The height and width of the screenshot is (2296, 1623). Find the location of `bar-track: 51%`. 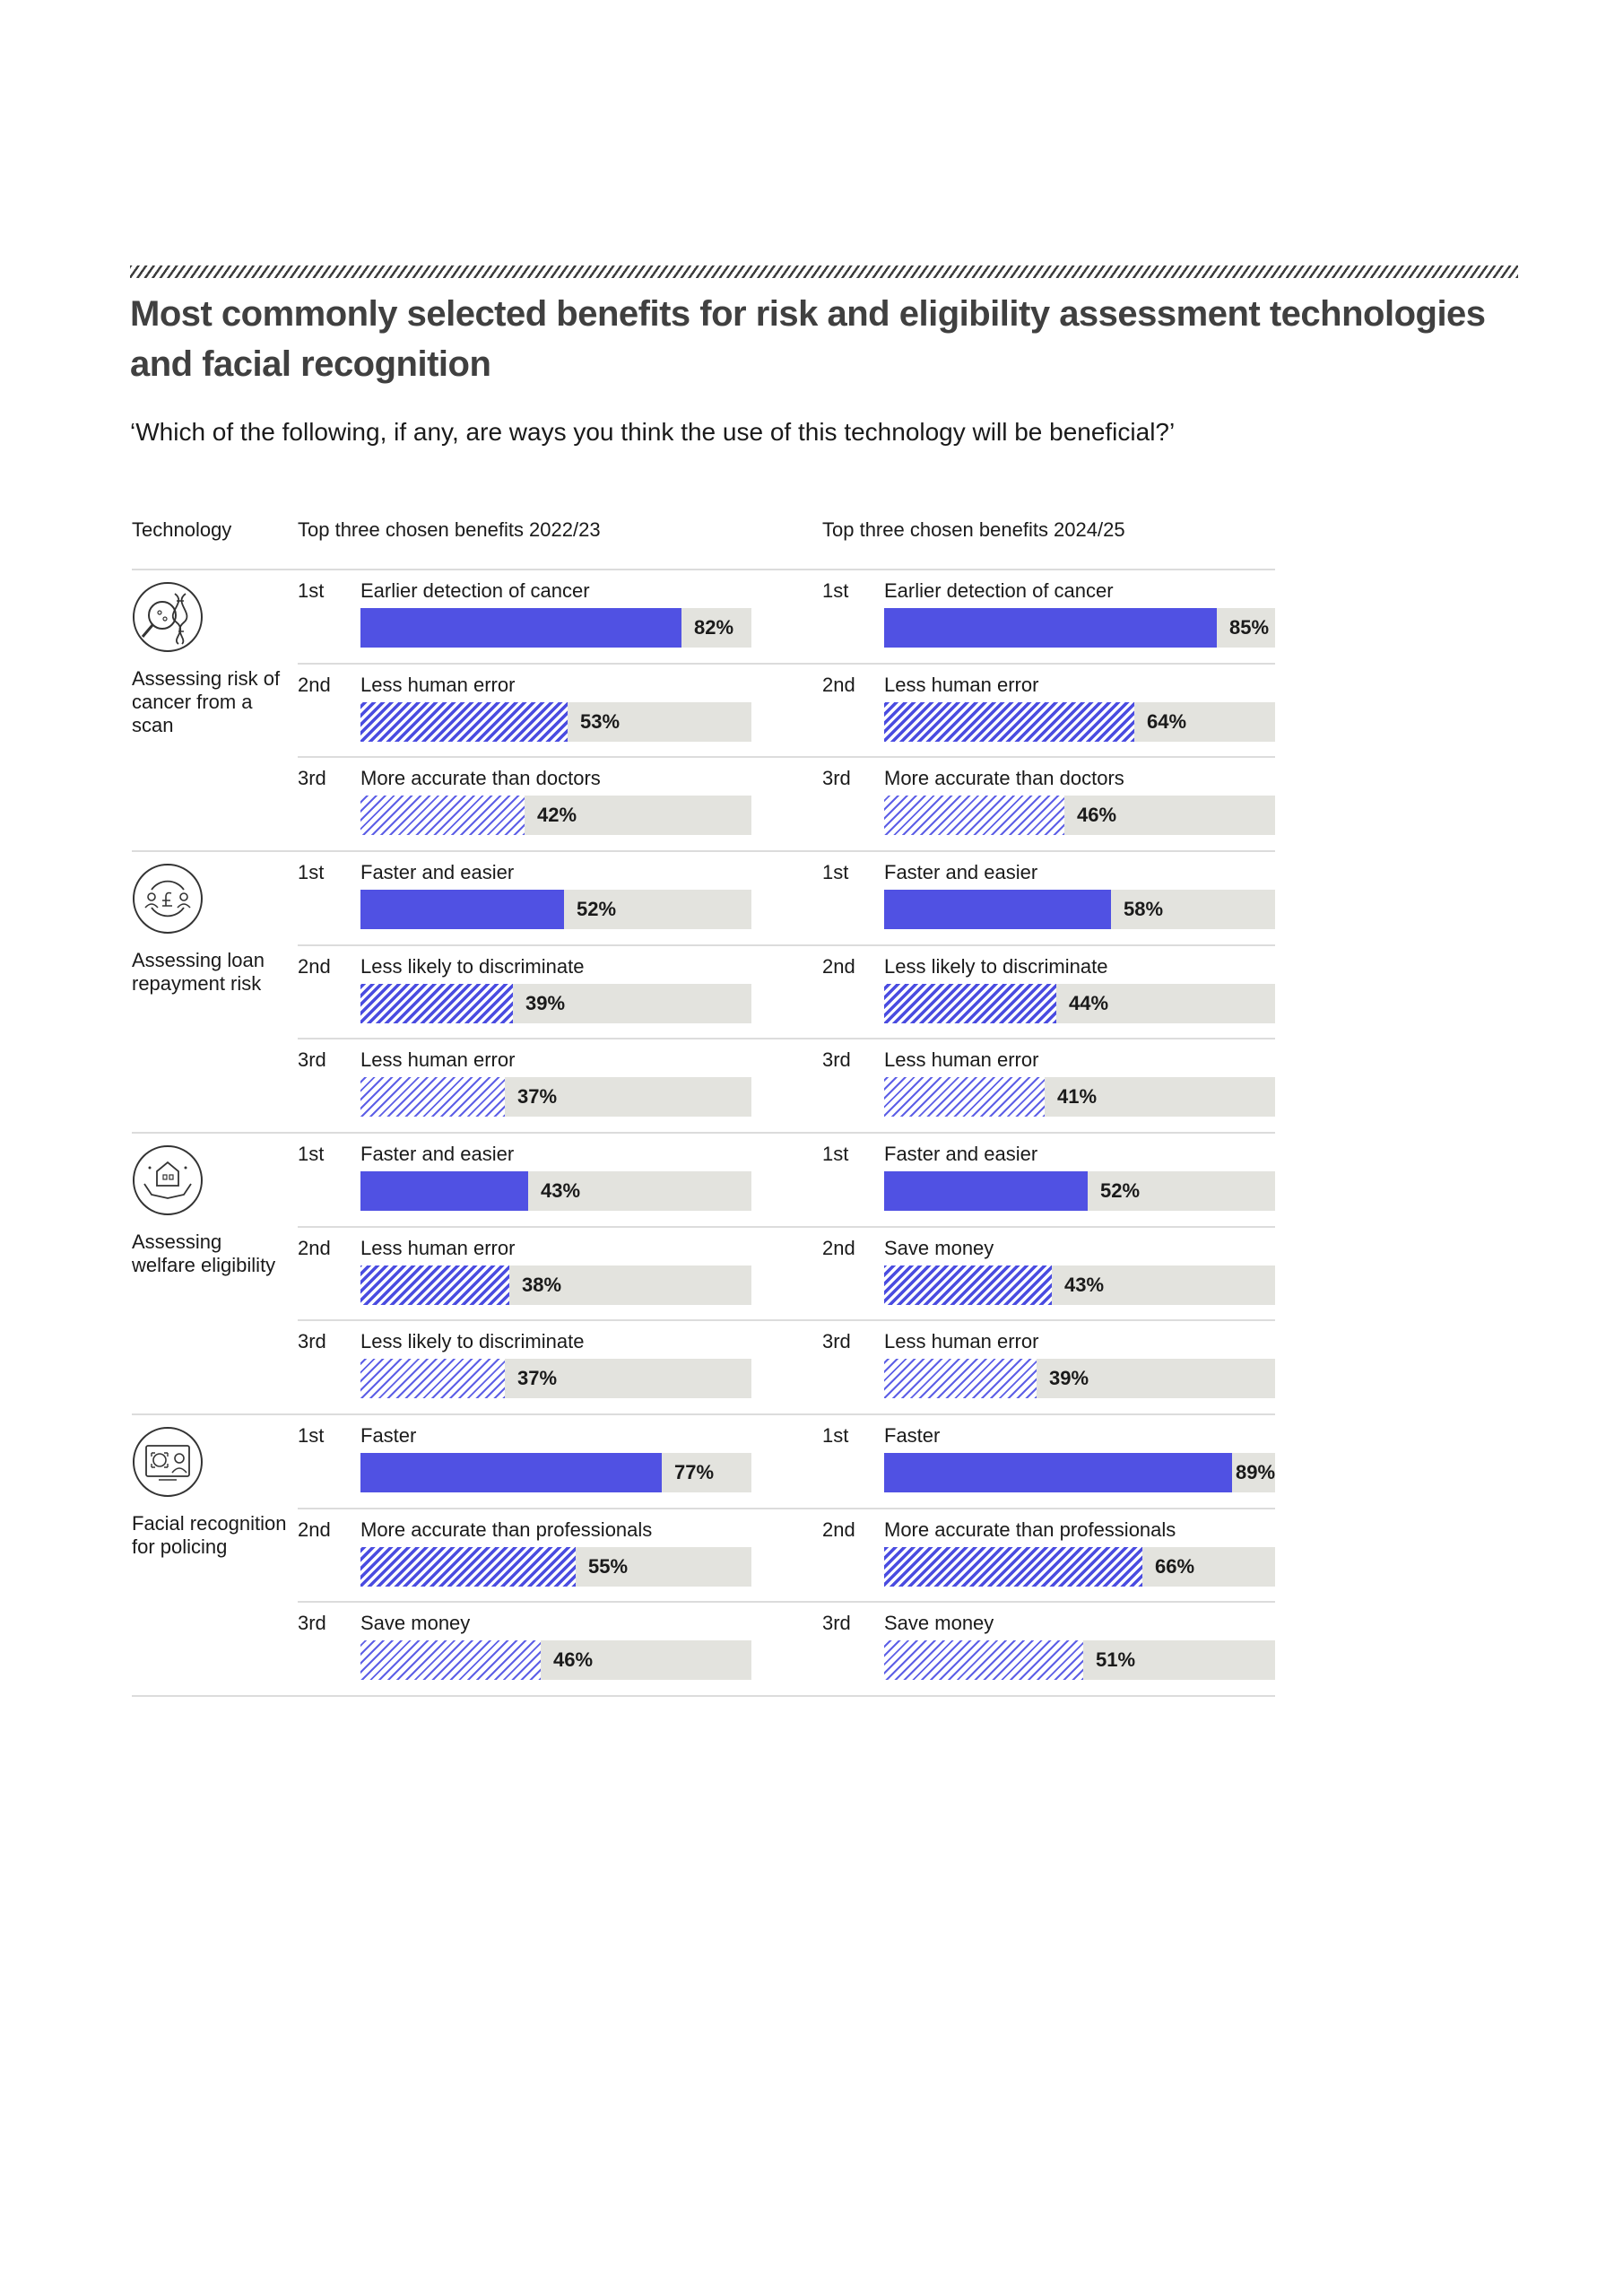

bar-track: 51% is located at coordinates (1079, 1660).